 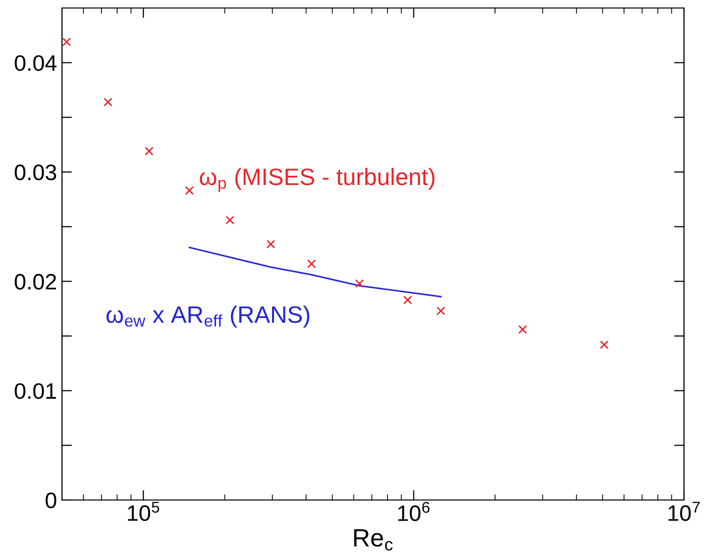 What do you see at coordinates (35, 63) in the screenshot?
I see `y-tick-label: 0.04` at bounding box center [35, 63].